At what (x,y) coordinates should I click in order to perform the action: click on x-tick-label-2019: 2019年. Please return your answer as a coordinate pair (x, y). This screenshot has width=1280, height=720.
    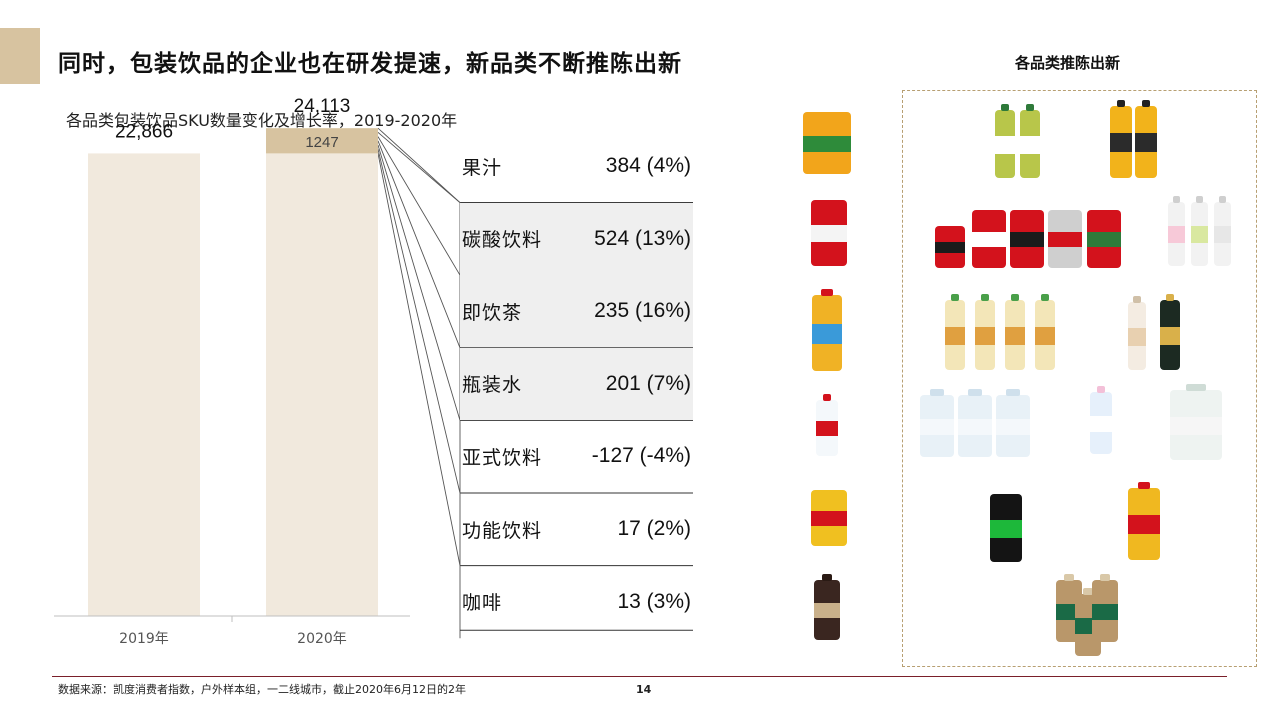
    Looking at the image, I should click on (144, 639).